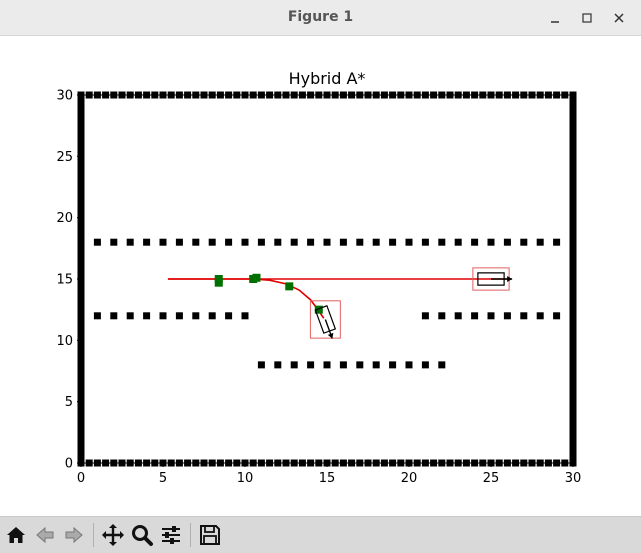 The image size is (641, 553). I want to click on home-icon, so click(16, 535).